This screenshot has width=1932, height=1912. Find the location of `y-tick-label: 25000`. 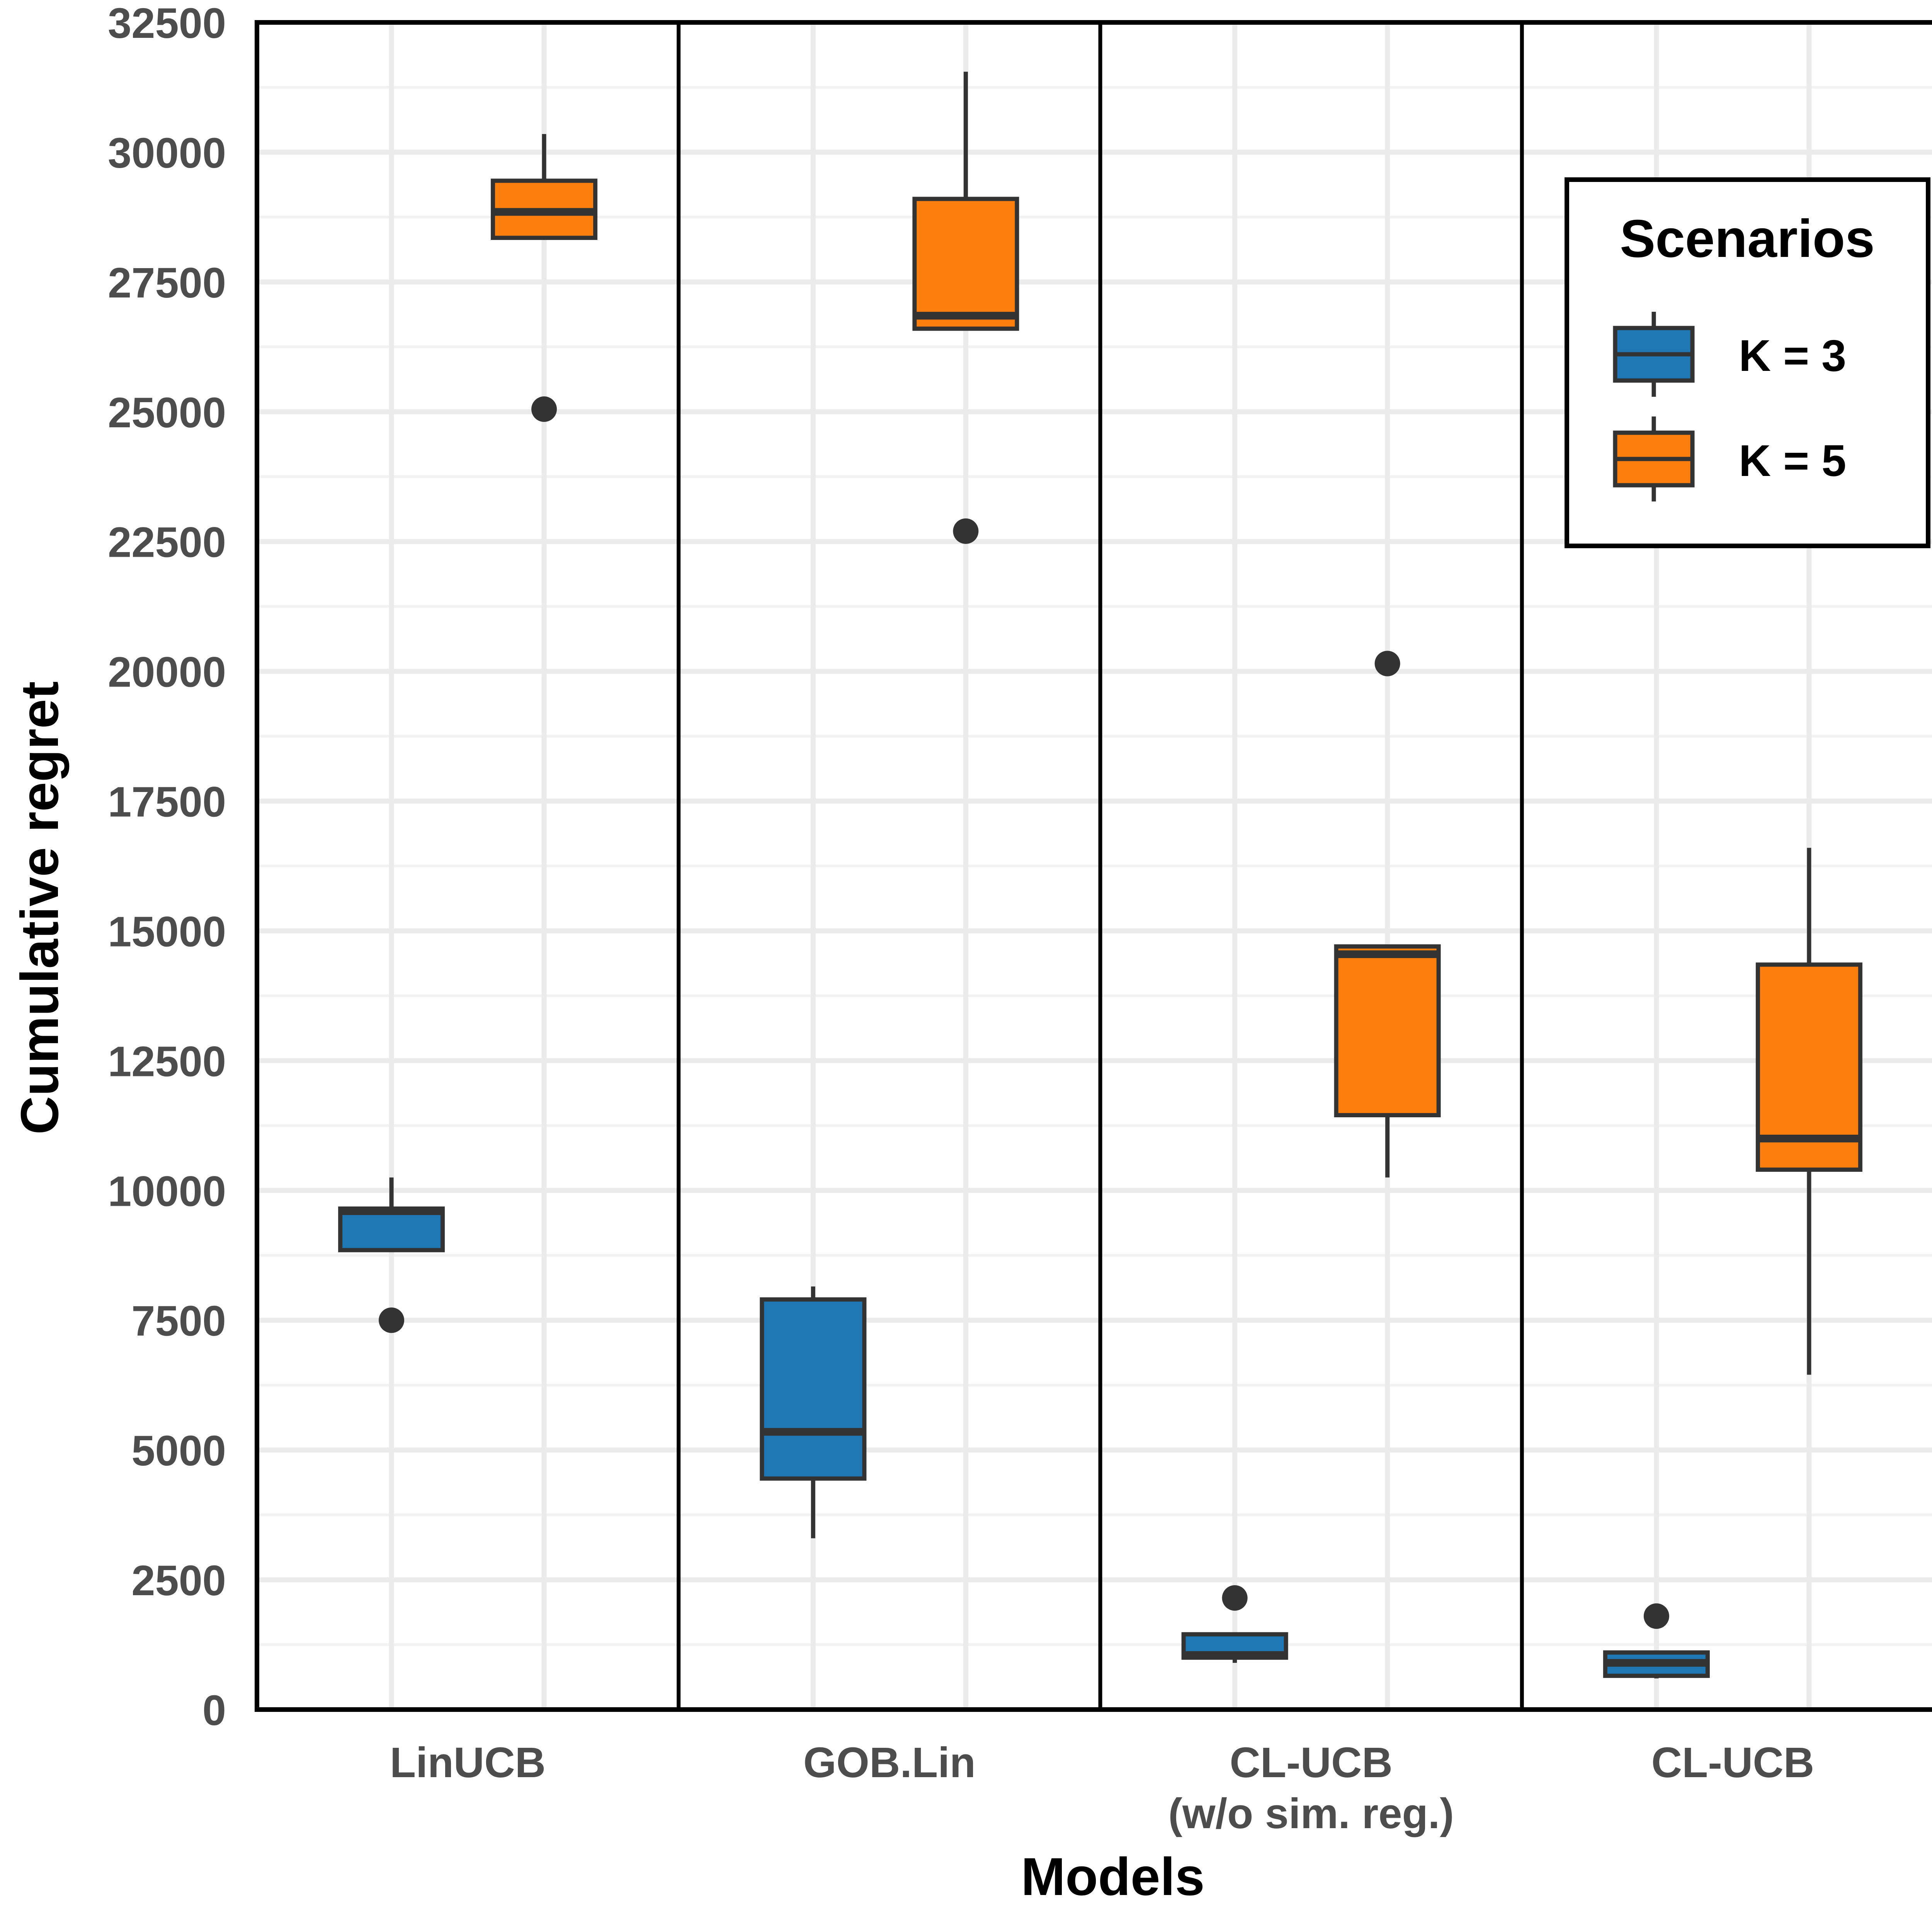

y-tick-label: 25000 is located at coordinates (167, 413).